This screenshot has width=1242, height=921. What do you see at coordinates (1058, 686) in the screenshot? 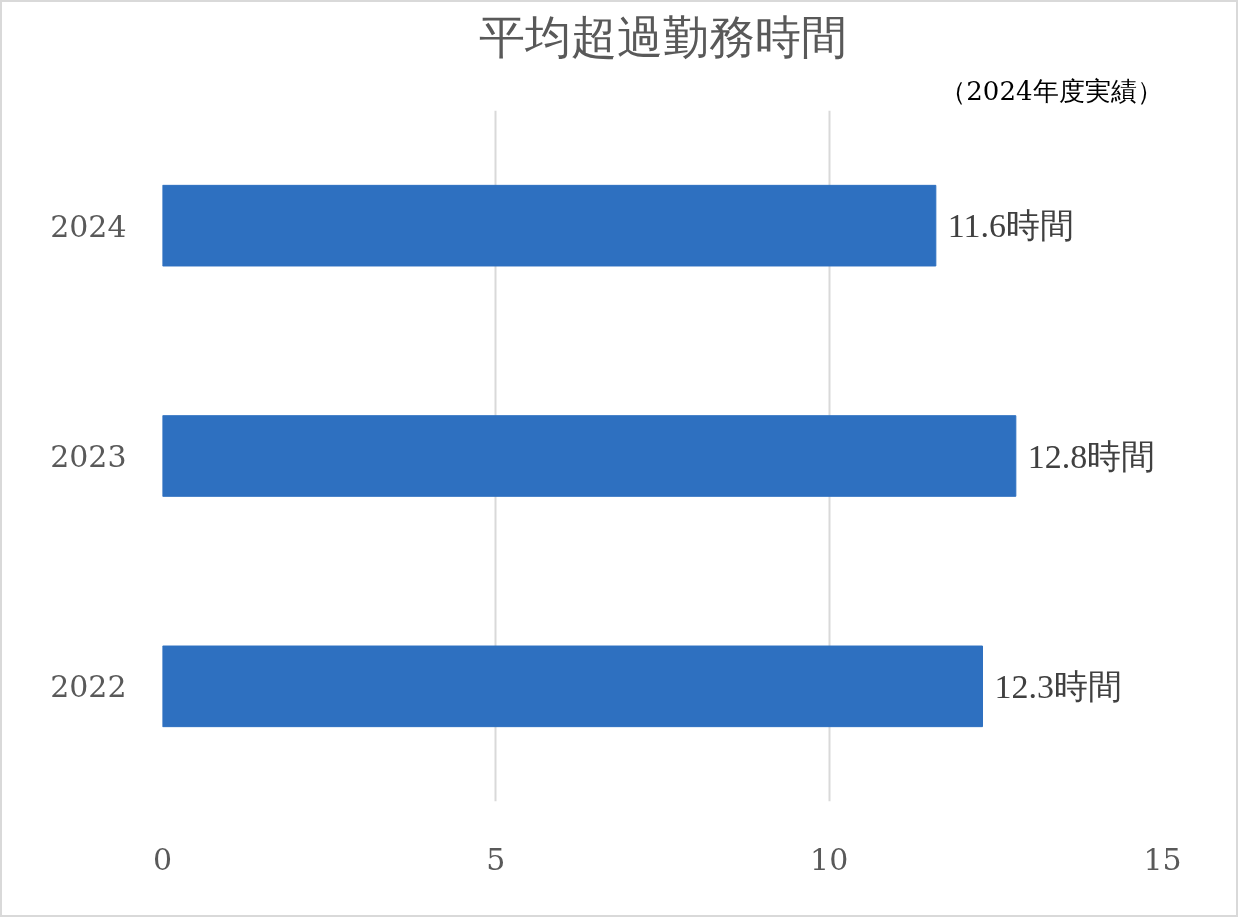
I see `data-label: 12.3時間` at bounding box center [1058, 686].